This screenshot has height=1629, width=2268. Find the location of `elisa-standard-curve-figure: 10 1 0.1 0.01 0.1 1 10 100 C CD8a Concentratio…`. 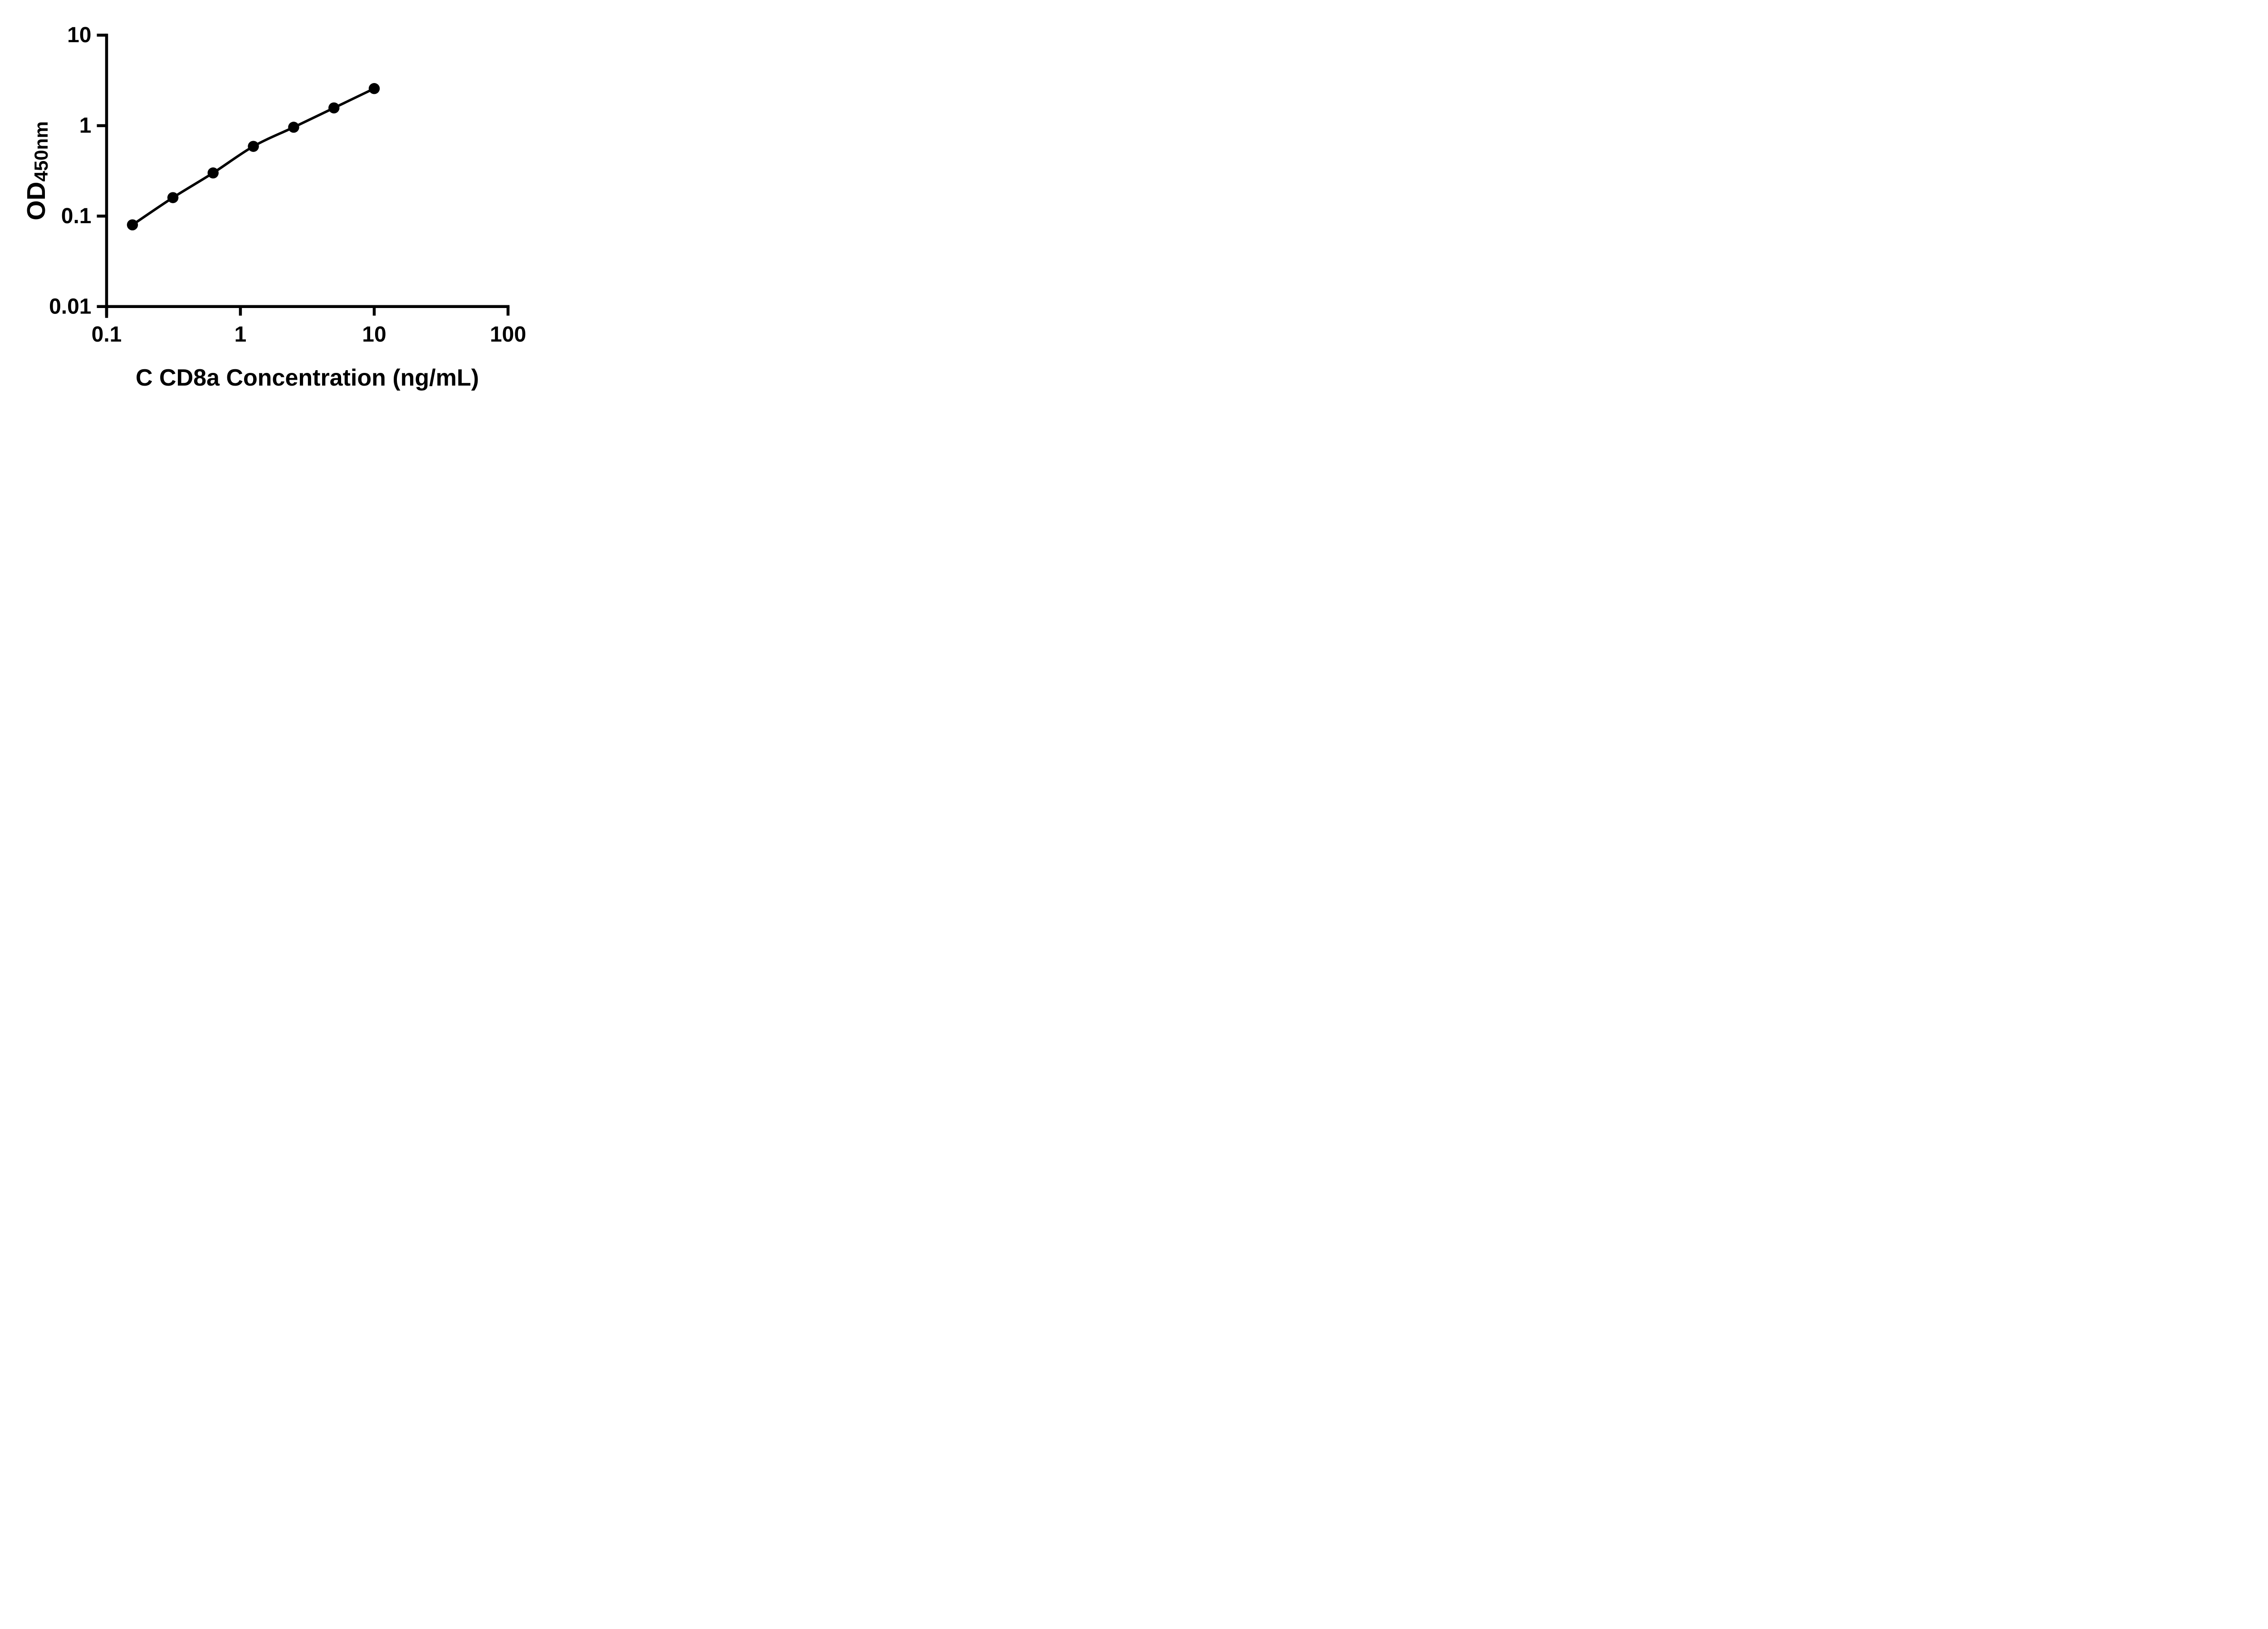

elisa-standard-curve-figure: 10 1 0.1 0.01 0.1 1 10 100 C CD8a Concentratio… is located at coordinates (291, 203).